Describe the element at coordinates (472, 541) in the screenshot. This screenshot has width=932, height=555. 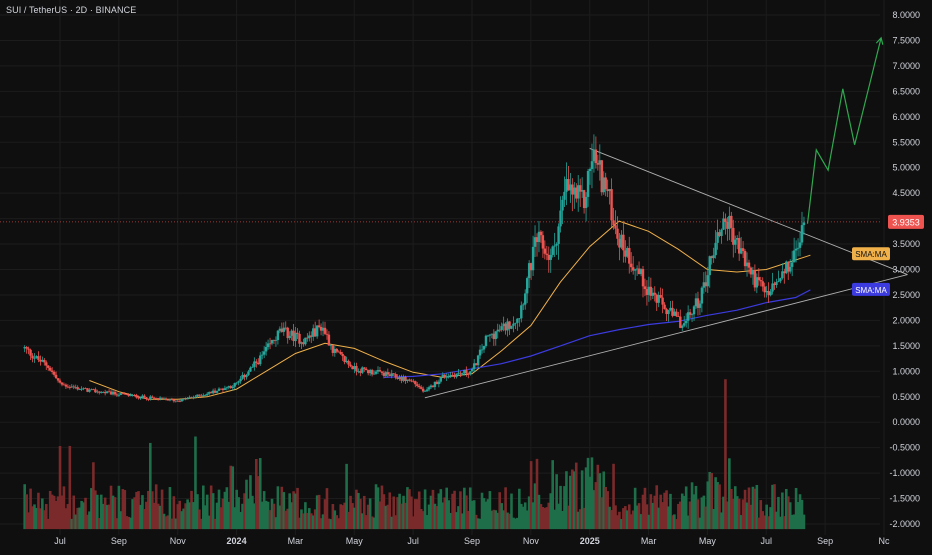
I see `x-tick-label: Sep` at that location.